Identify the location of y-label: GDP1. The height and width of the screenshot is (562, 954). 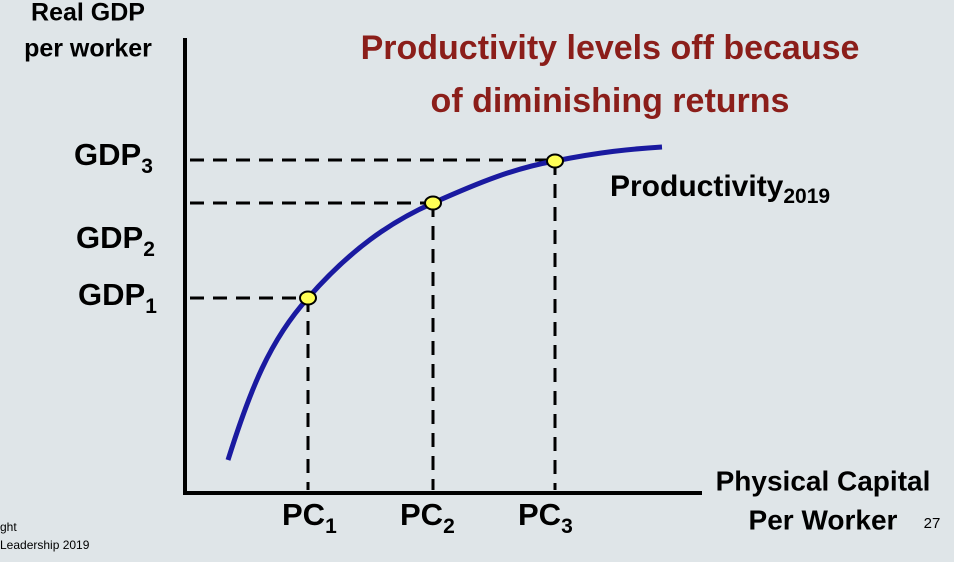
(117, 297).